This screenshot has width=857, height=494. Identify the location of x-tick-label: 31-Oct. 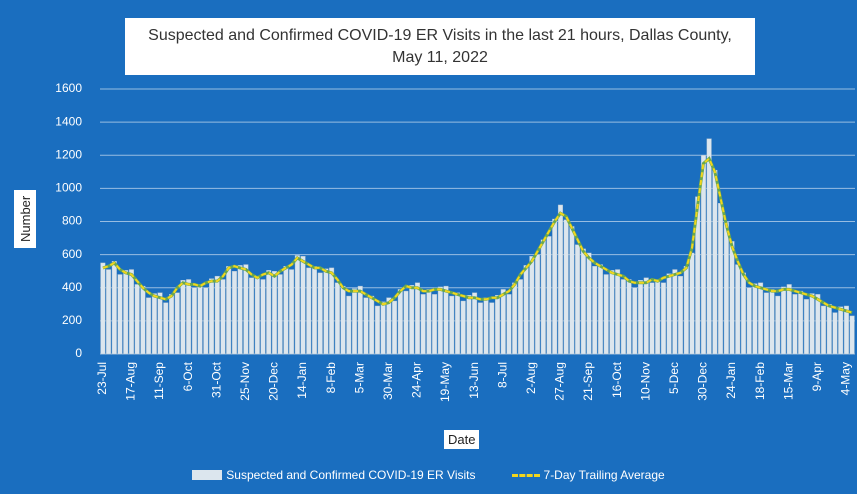
(216, 379).